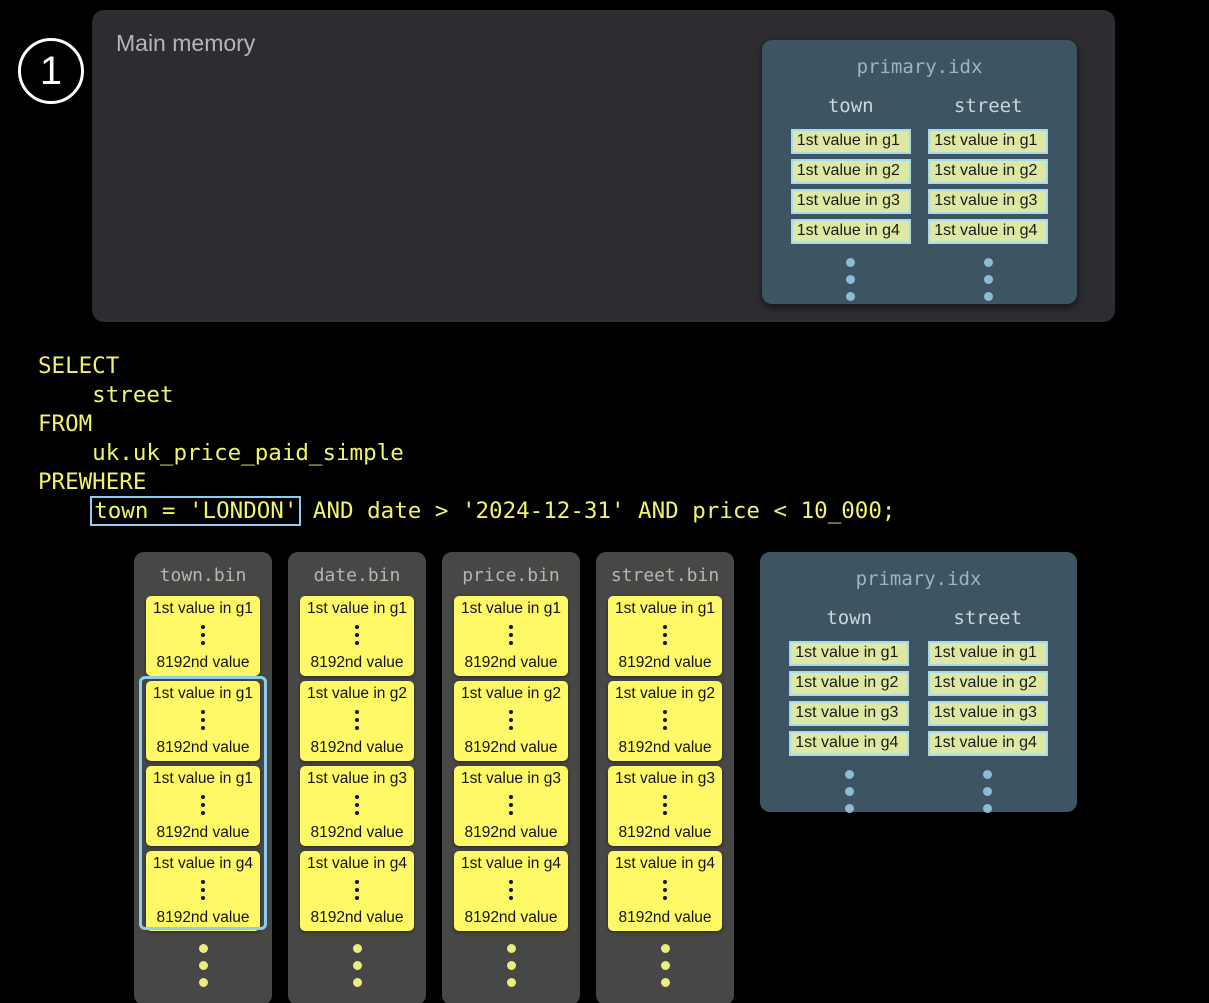  I want to click on sql-line-select-column: street, so click(106, 395).